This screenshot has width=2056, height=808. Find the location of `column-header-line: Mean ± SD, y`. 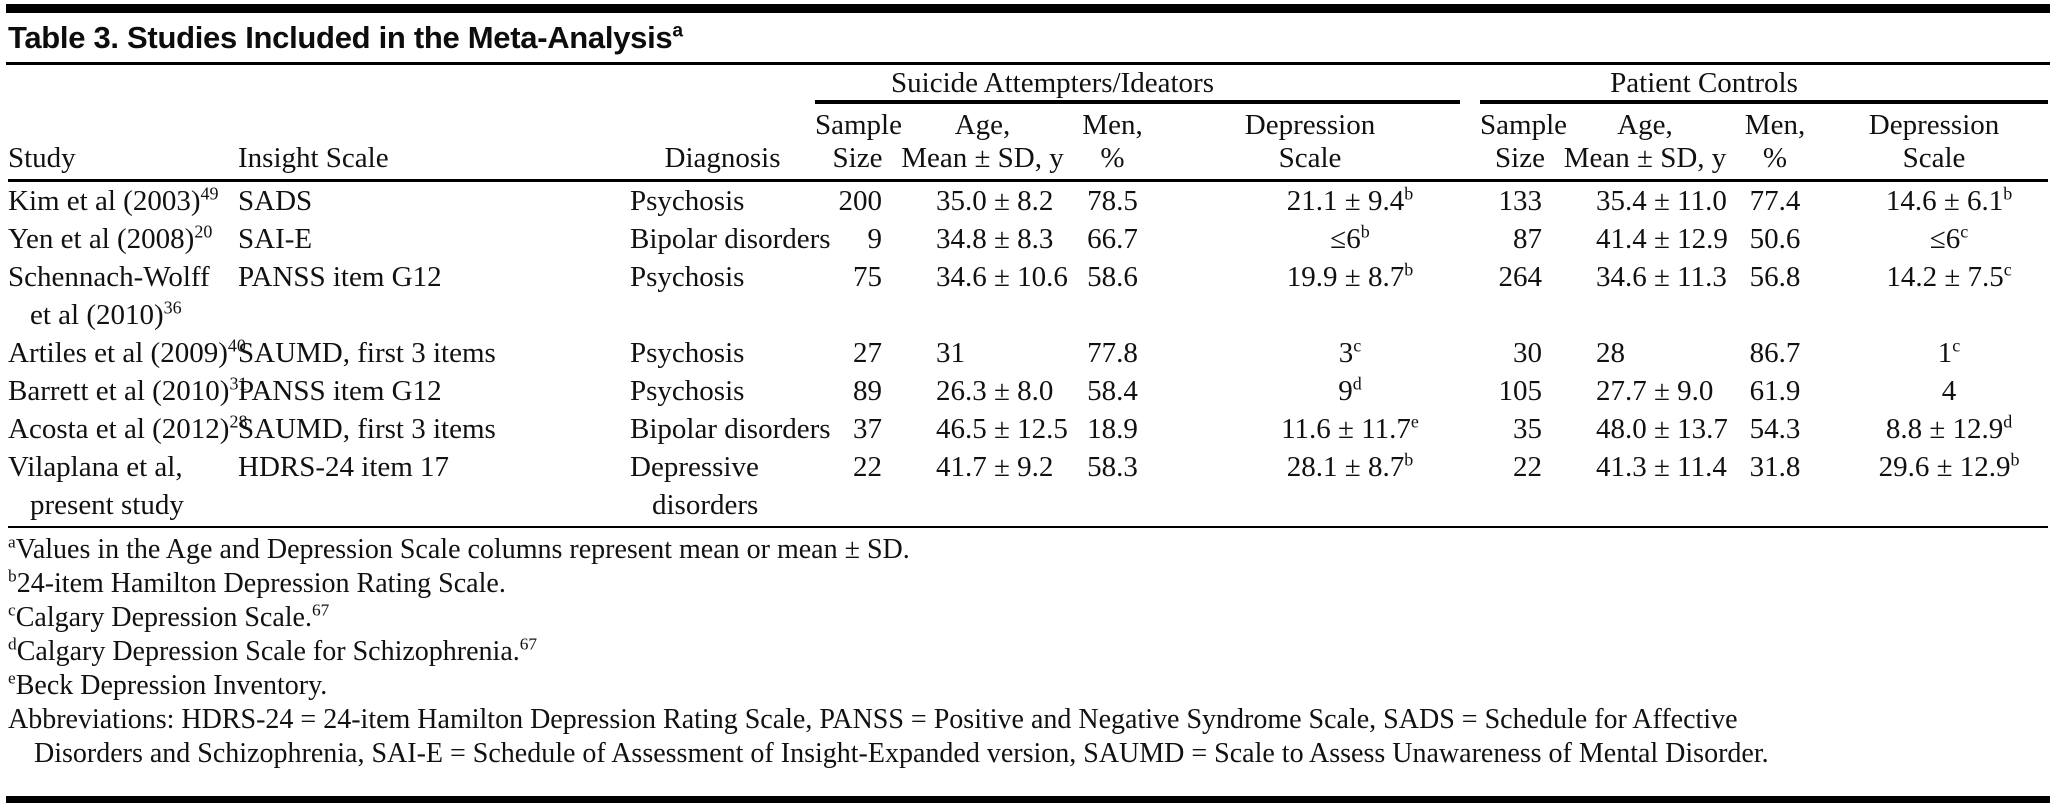

column-header-line: Mean ± SD, y is located at coordinates (982, 158).